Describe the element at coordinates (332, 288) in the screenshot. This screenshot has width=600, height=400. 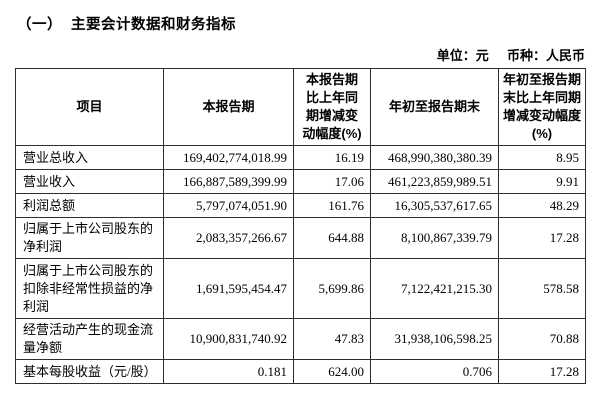
I see `cell-current-period-change: 5,699.86` at that location.